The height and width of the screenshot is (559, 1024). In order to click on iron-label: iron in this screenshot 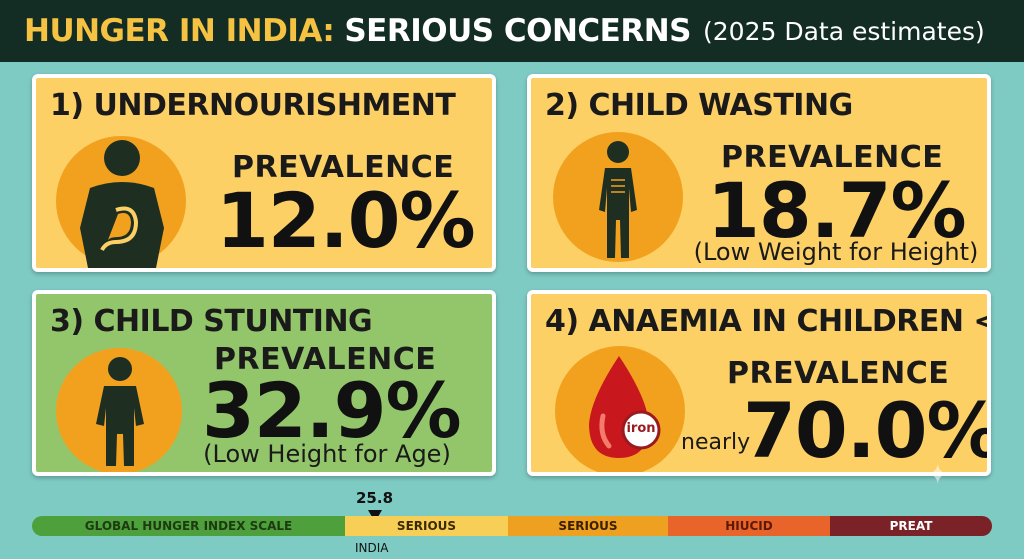, I will do `click(641, 428)`.